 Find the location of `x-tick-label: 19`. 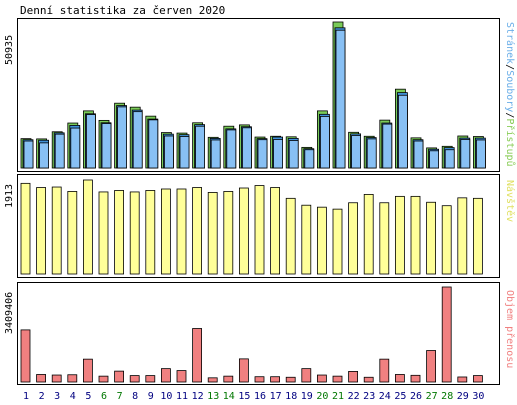

x-tick-label: 19 is located at coordinates (307, 396).